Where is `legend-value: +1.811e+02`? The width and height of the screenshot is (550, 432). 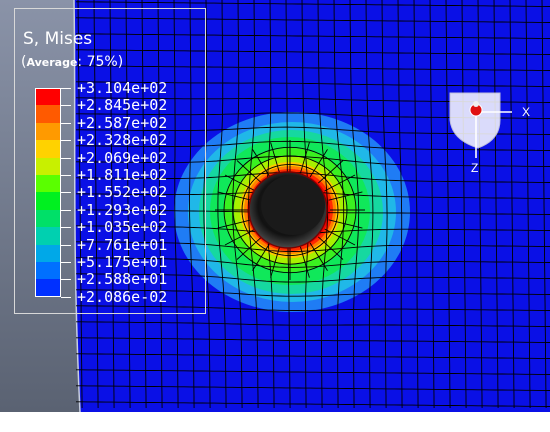 legend-value: +1.811e+02 is located at coordinates (122, 175).